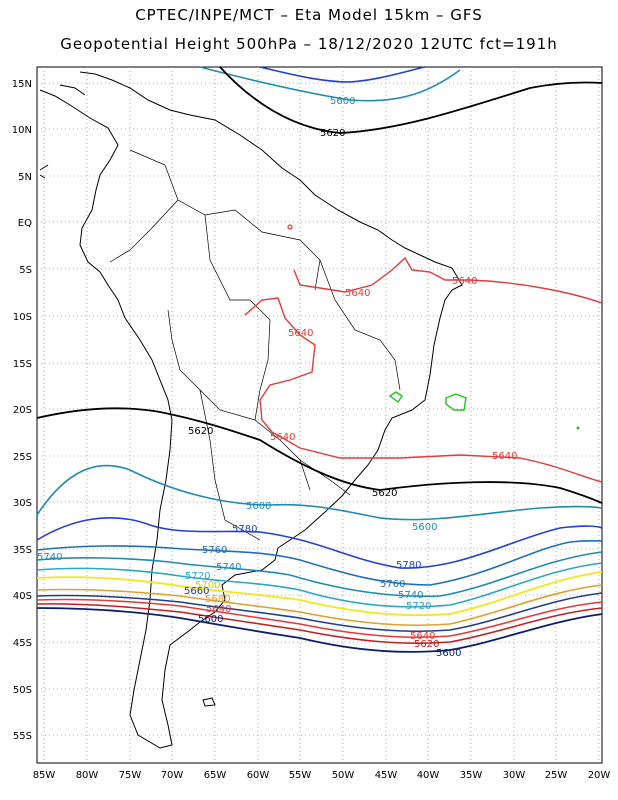 This screenshot has height=800, width=618. What do you see at coordinates (343, 775) in the screenshot?
I see `lon-label: 50W` at bounding box center [343, 775].